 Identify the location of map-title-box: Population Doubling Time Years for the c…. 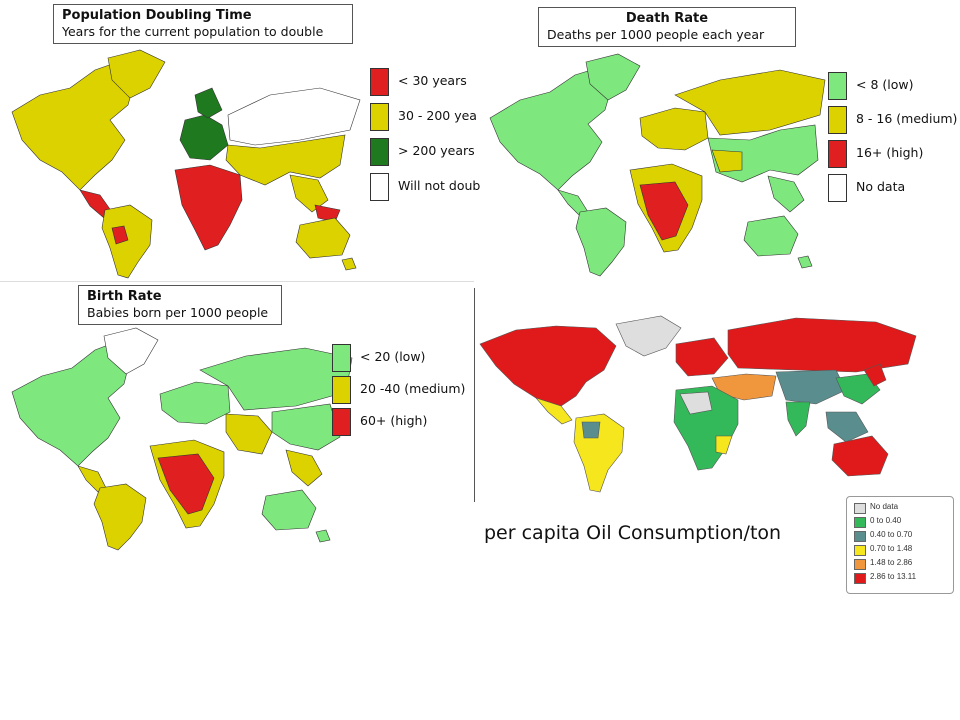
(203, 24).